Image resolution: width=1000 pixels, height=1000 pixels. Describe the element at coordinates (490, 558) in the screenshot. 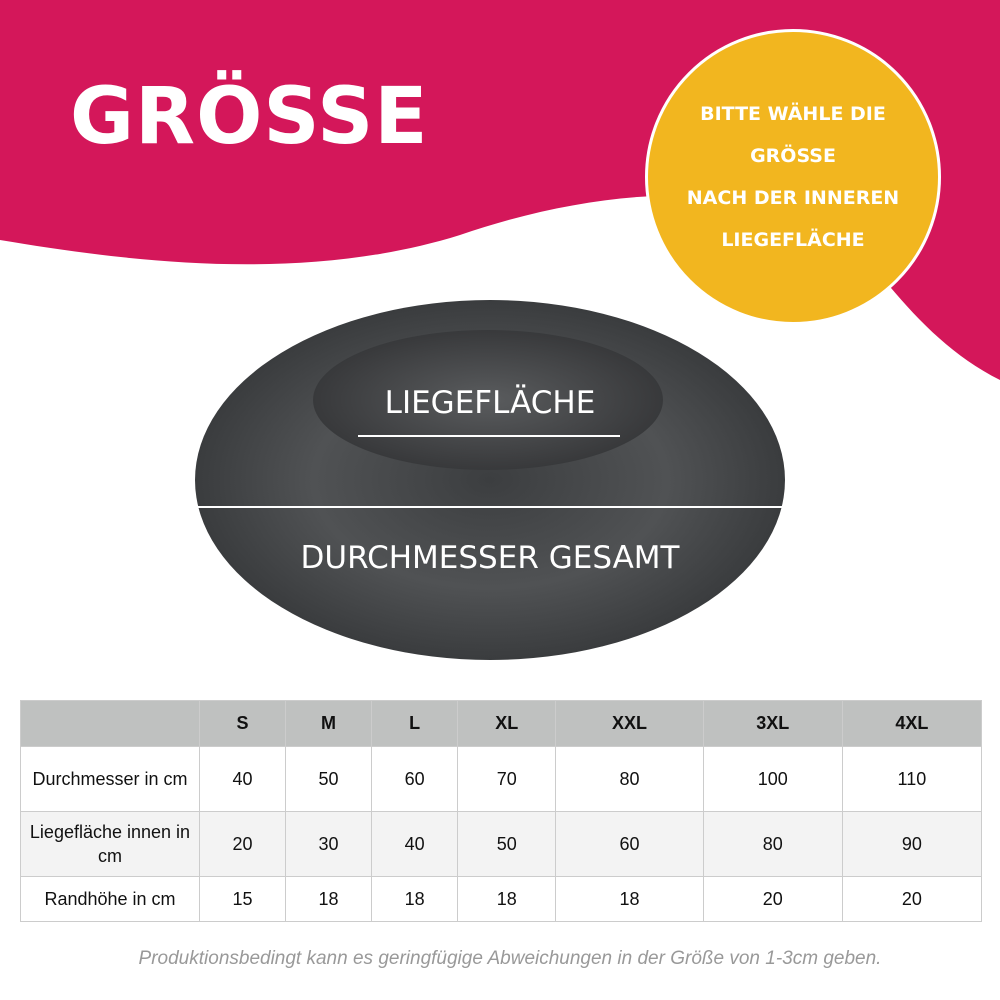

I see `diameter-label: DURCHMESSER GESAMT` at that location.